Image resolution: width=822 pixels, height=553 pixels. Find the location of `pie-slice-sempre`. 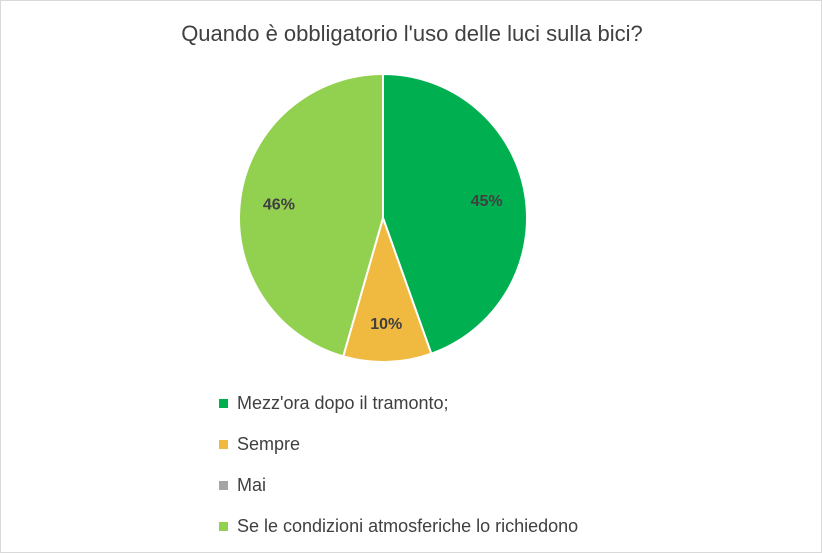

pie-slice-sempre is located at coordinates (387, 290).